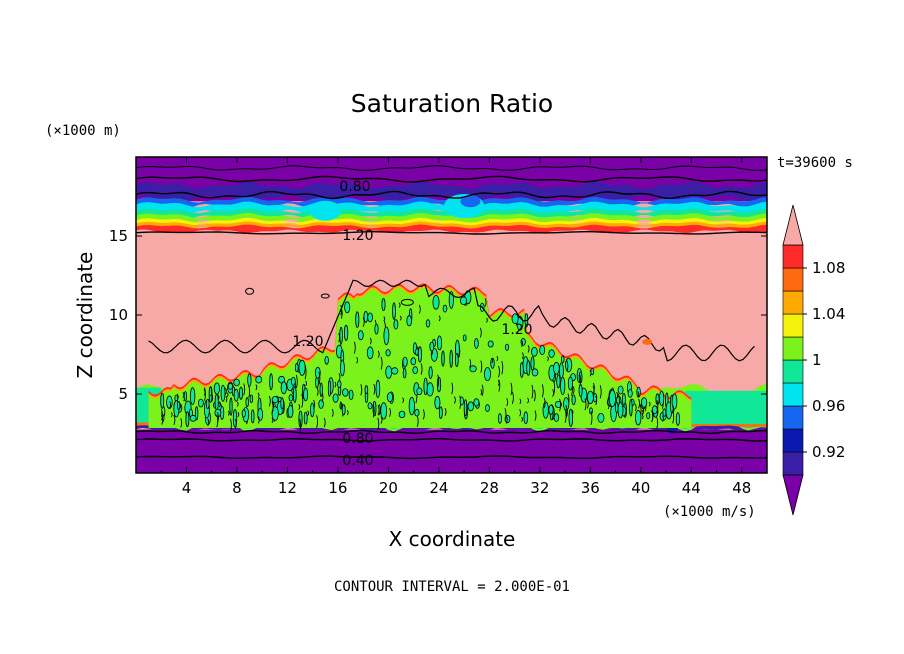  I want to click on x-tick-label: 16, so click(337, 488).